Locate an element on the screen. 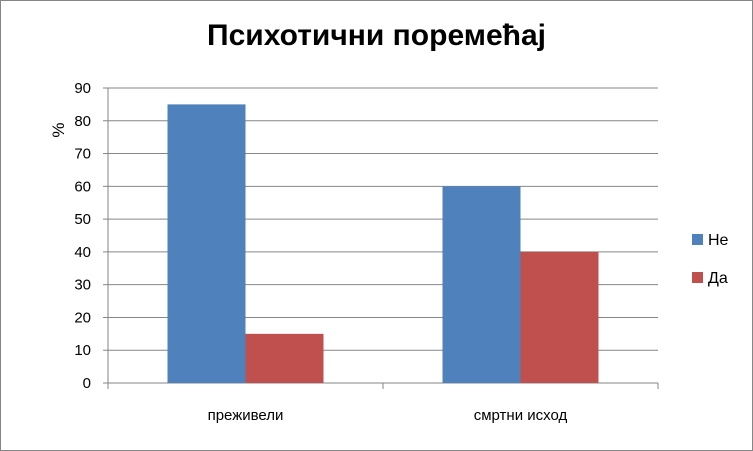  y-tick-label: 40 is located at coordinates (82, 252).